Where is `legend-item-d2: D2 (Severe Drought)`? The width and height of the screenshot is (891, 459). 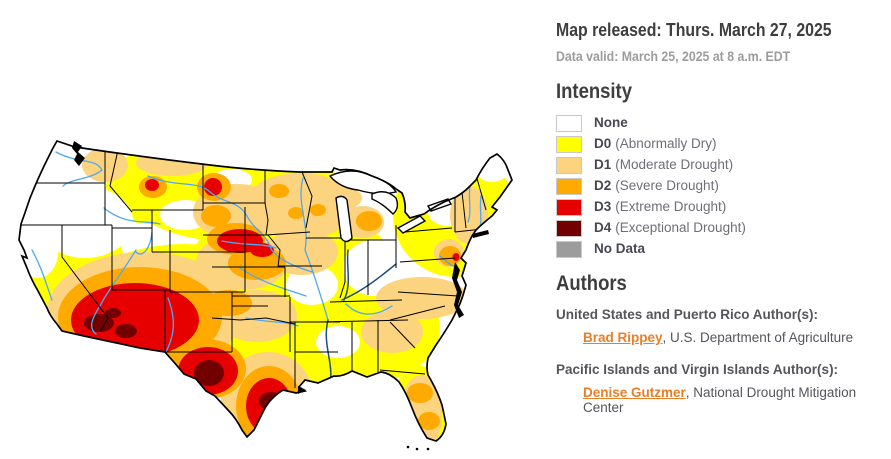
legend-item-d2: D2 (Severe Drought) is located at coordinates (721, 186).